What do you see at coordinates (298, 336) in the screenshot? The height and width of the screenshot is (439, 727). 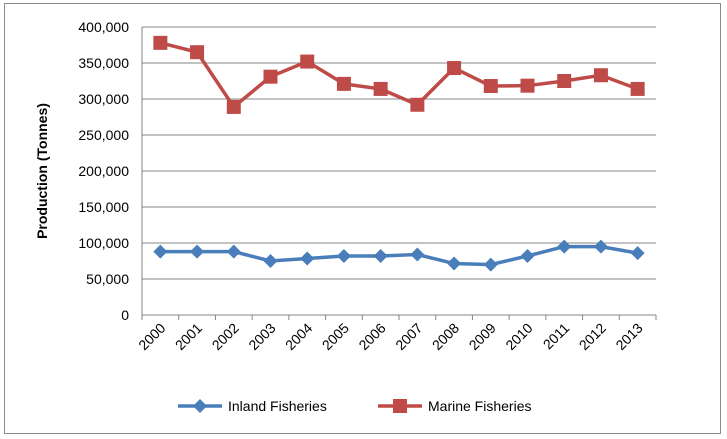 I see `x-tick-label: 2004` at bounding box center [298, 336].